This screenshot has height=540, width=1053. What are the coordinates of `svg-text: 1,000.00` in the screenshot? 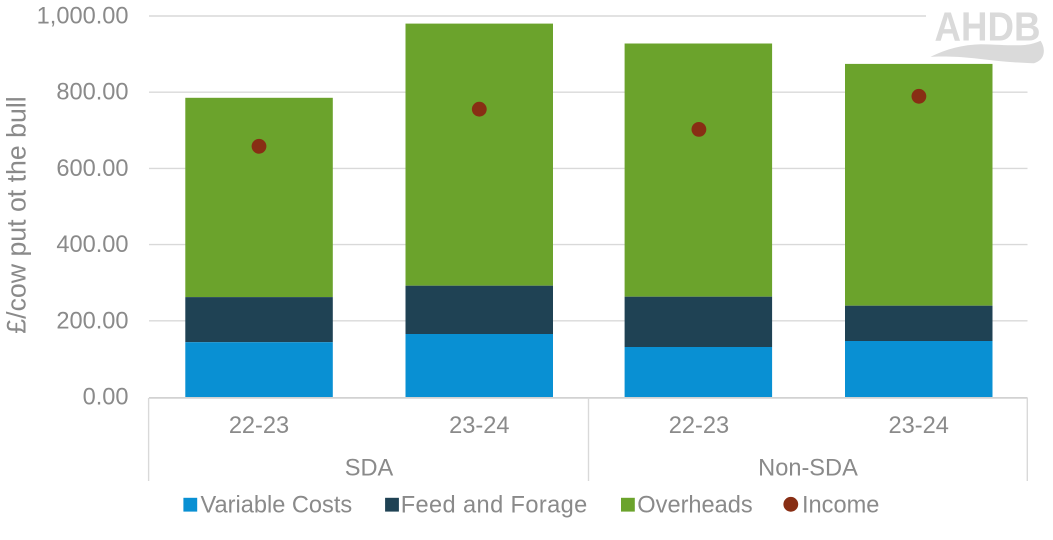 It's located at (83, 17).